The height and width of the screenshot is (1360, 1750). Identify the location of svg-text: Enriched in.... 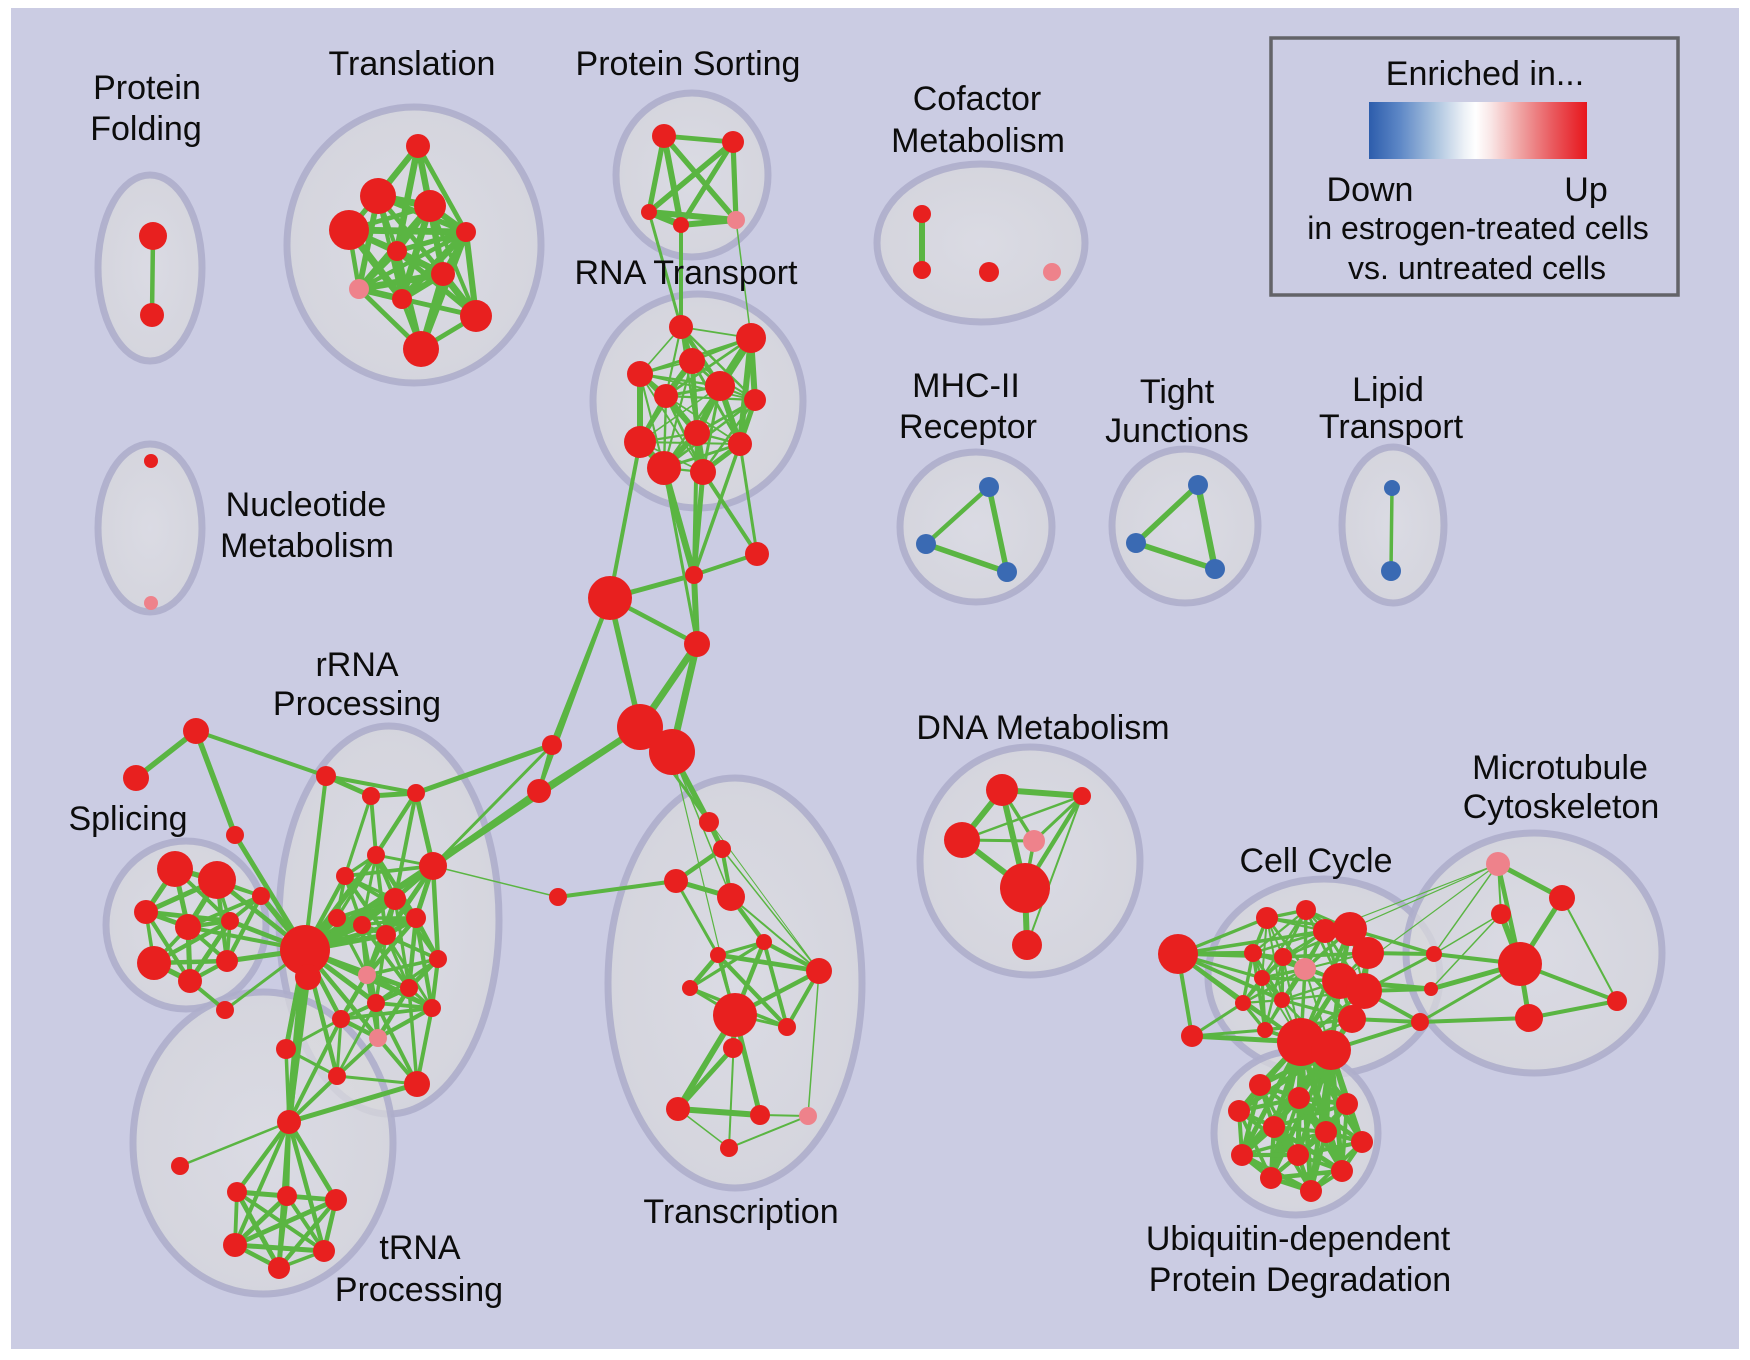
(1485, 74).